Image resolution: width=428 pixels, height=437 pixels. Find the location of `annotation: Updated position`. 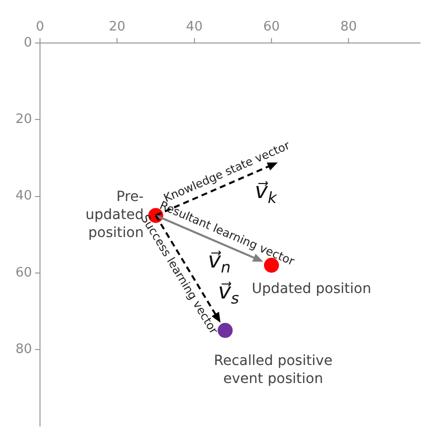

annotation: Updated position is located at coordinates (312, 288).